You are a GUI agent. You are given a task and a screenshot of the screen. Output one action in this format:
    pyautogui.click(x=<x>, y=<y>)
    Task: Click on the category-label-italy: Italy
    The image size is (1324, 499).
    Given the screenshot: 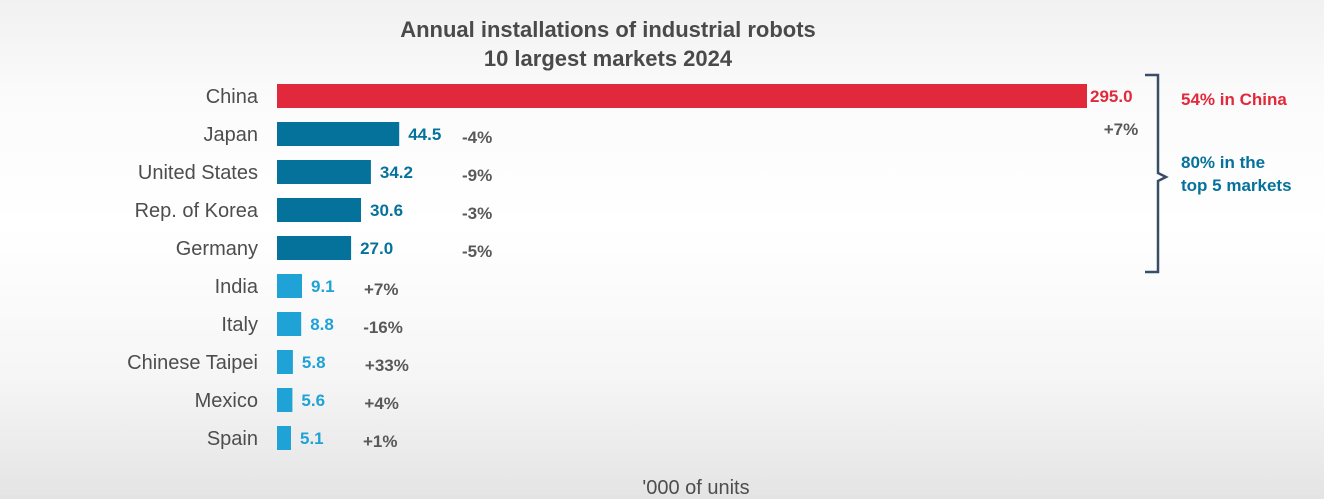 What is the action you would take?
    pyautogui.click(x=239, y=325)
    